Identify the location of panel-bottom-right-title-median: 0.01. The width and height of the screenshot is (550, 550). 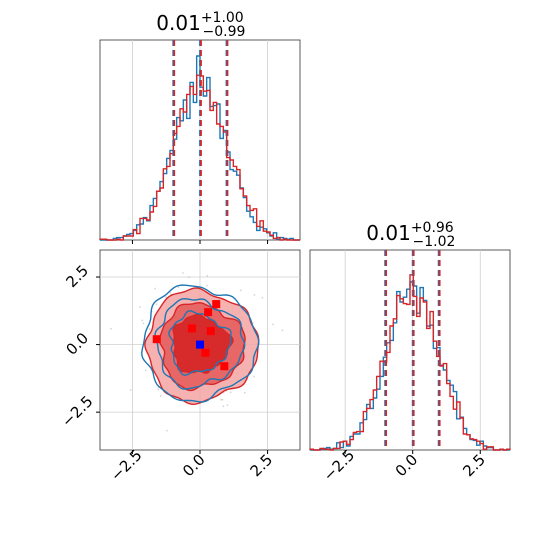
(388, 233).